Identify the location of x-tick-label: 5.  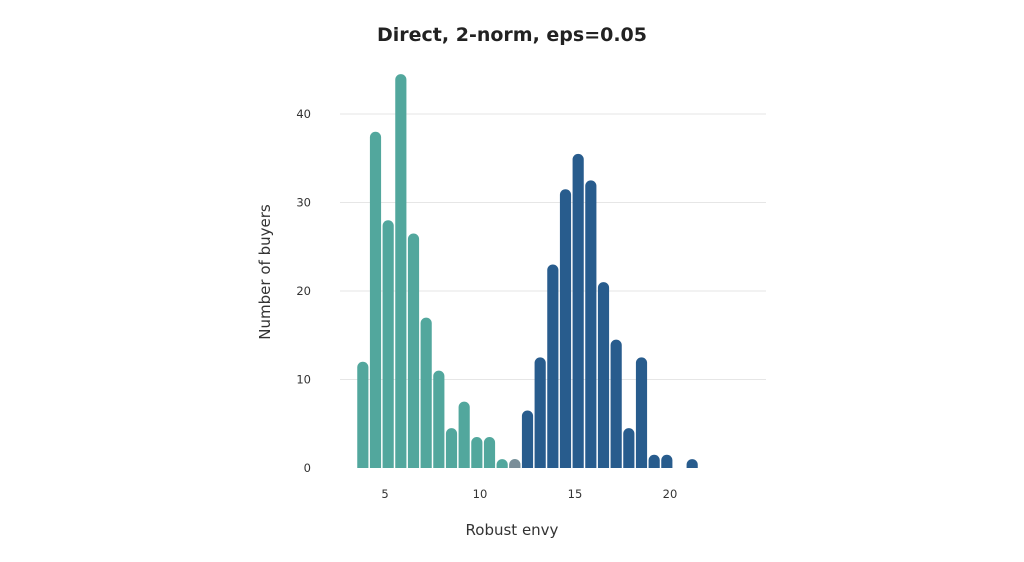
(384, 494).